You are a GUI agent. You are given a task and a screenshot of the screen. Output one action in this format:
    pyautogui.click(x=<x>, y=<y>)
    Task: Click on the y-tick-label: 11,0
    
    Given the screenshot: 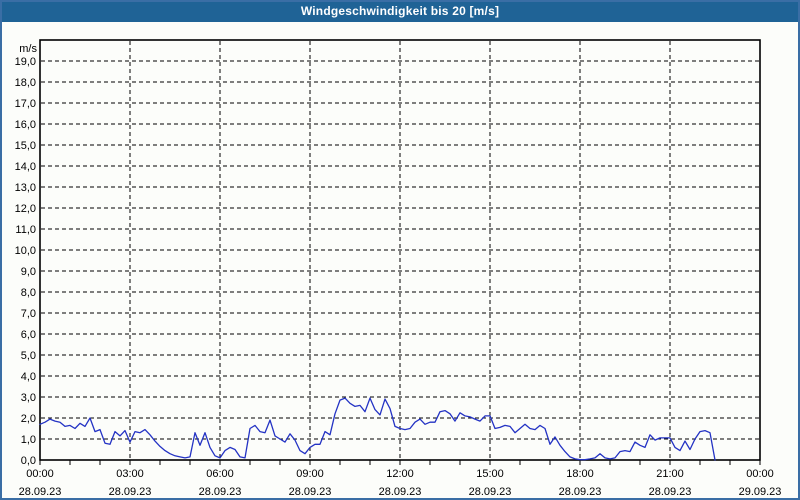 What is the action you would take?
    pyautogui.click(x=25, y=230)
    